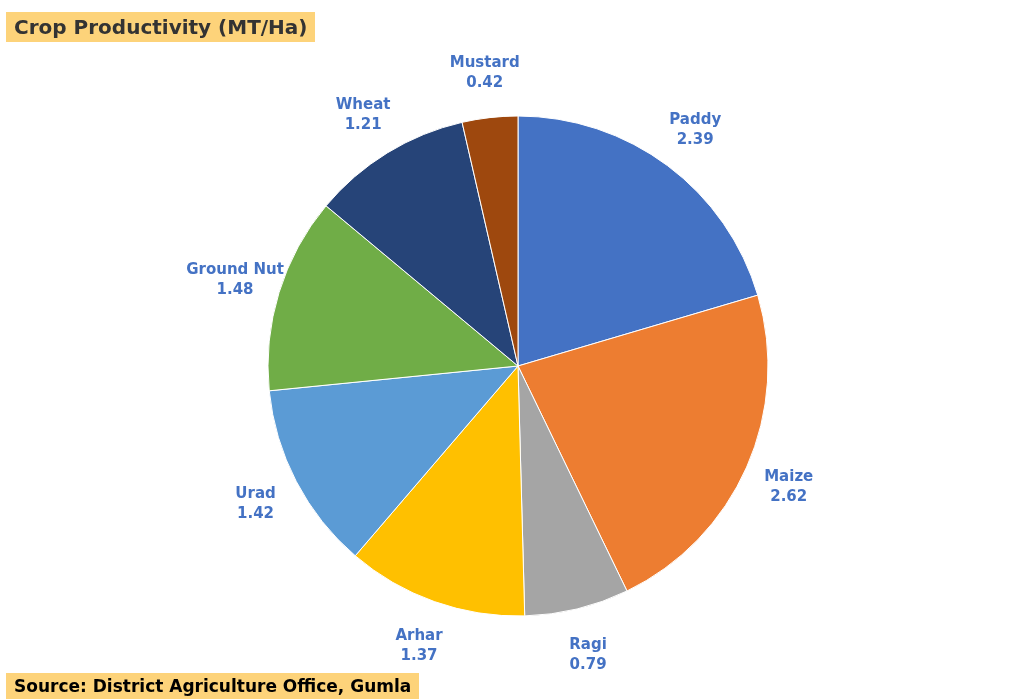  What do you see at coordinates (485, 81) in the screenshot?
I see `data-label: 0.42` at bounding box center [485, 81].